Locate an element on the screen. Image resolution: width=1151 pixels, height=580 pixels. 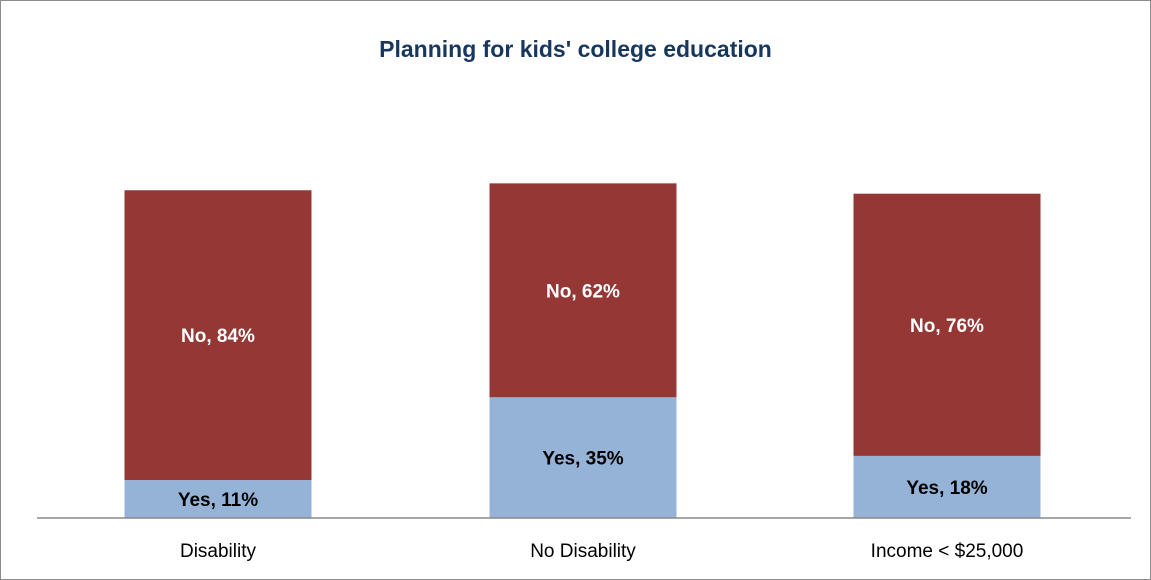
data-label-yes-income-25-000: Yes, 18% is located at coordinates (946, 488).